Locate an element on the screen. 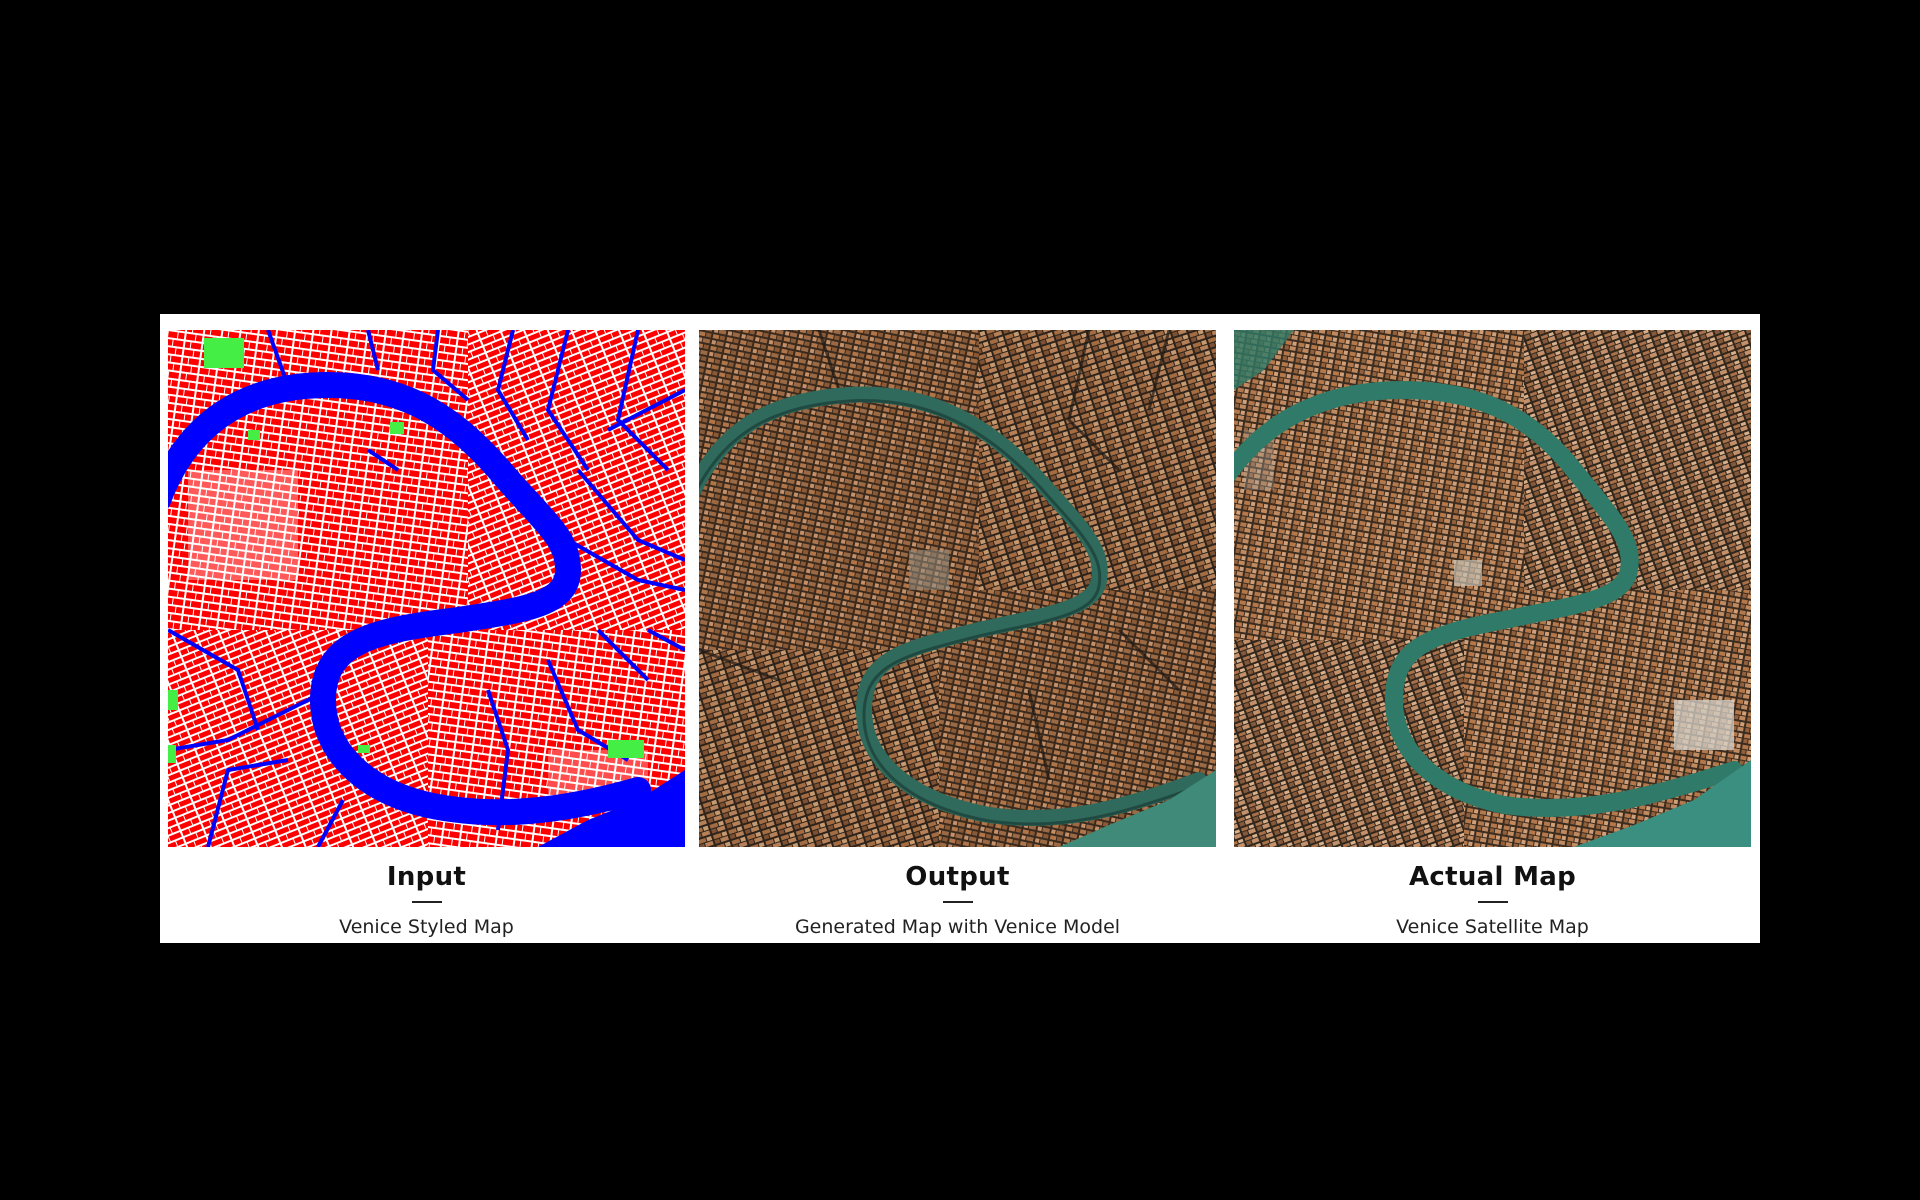 The height and width of the screenshot is (1200, 1920). panel-input: Input Venice Styled Map is located at coordinates (426, 634).